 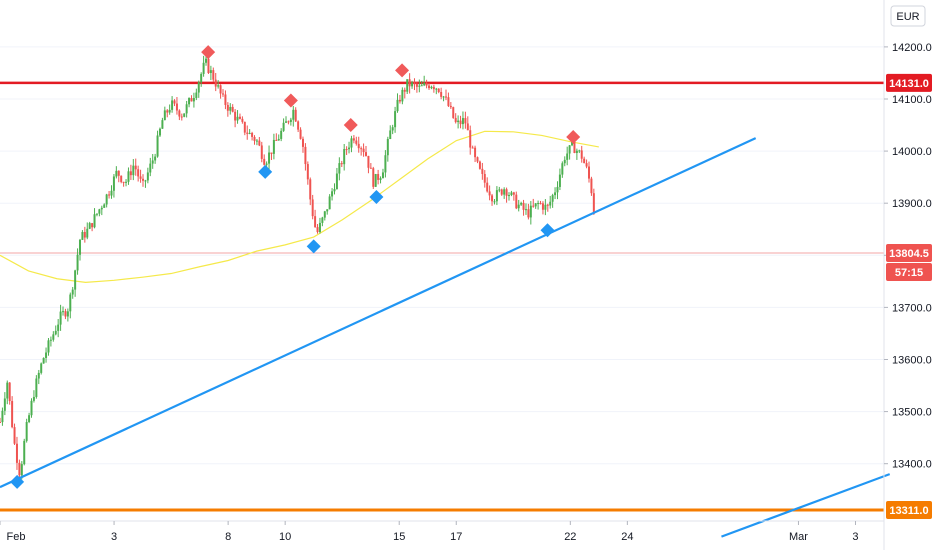 What do you see at coordinates (806, 505) in the screenshot?
I see `secondary-trendline` at bounding box center [806, 505].